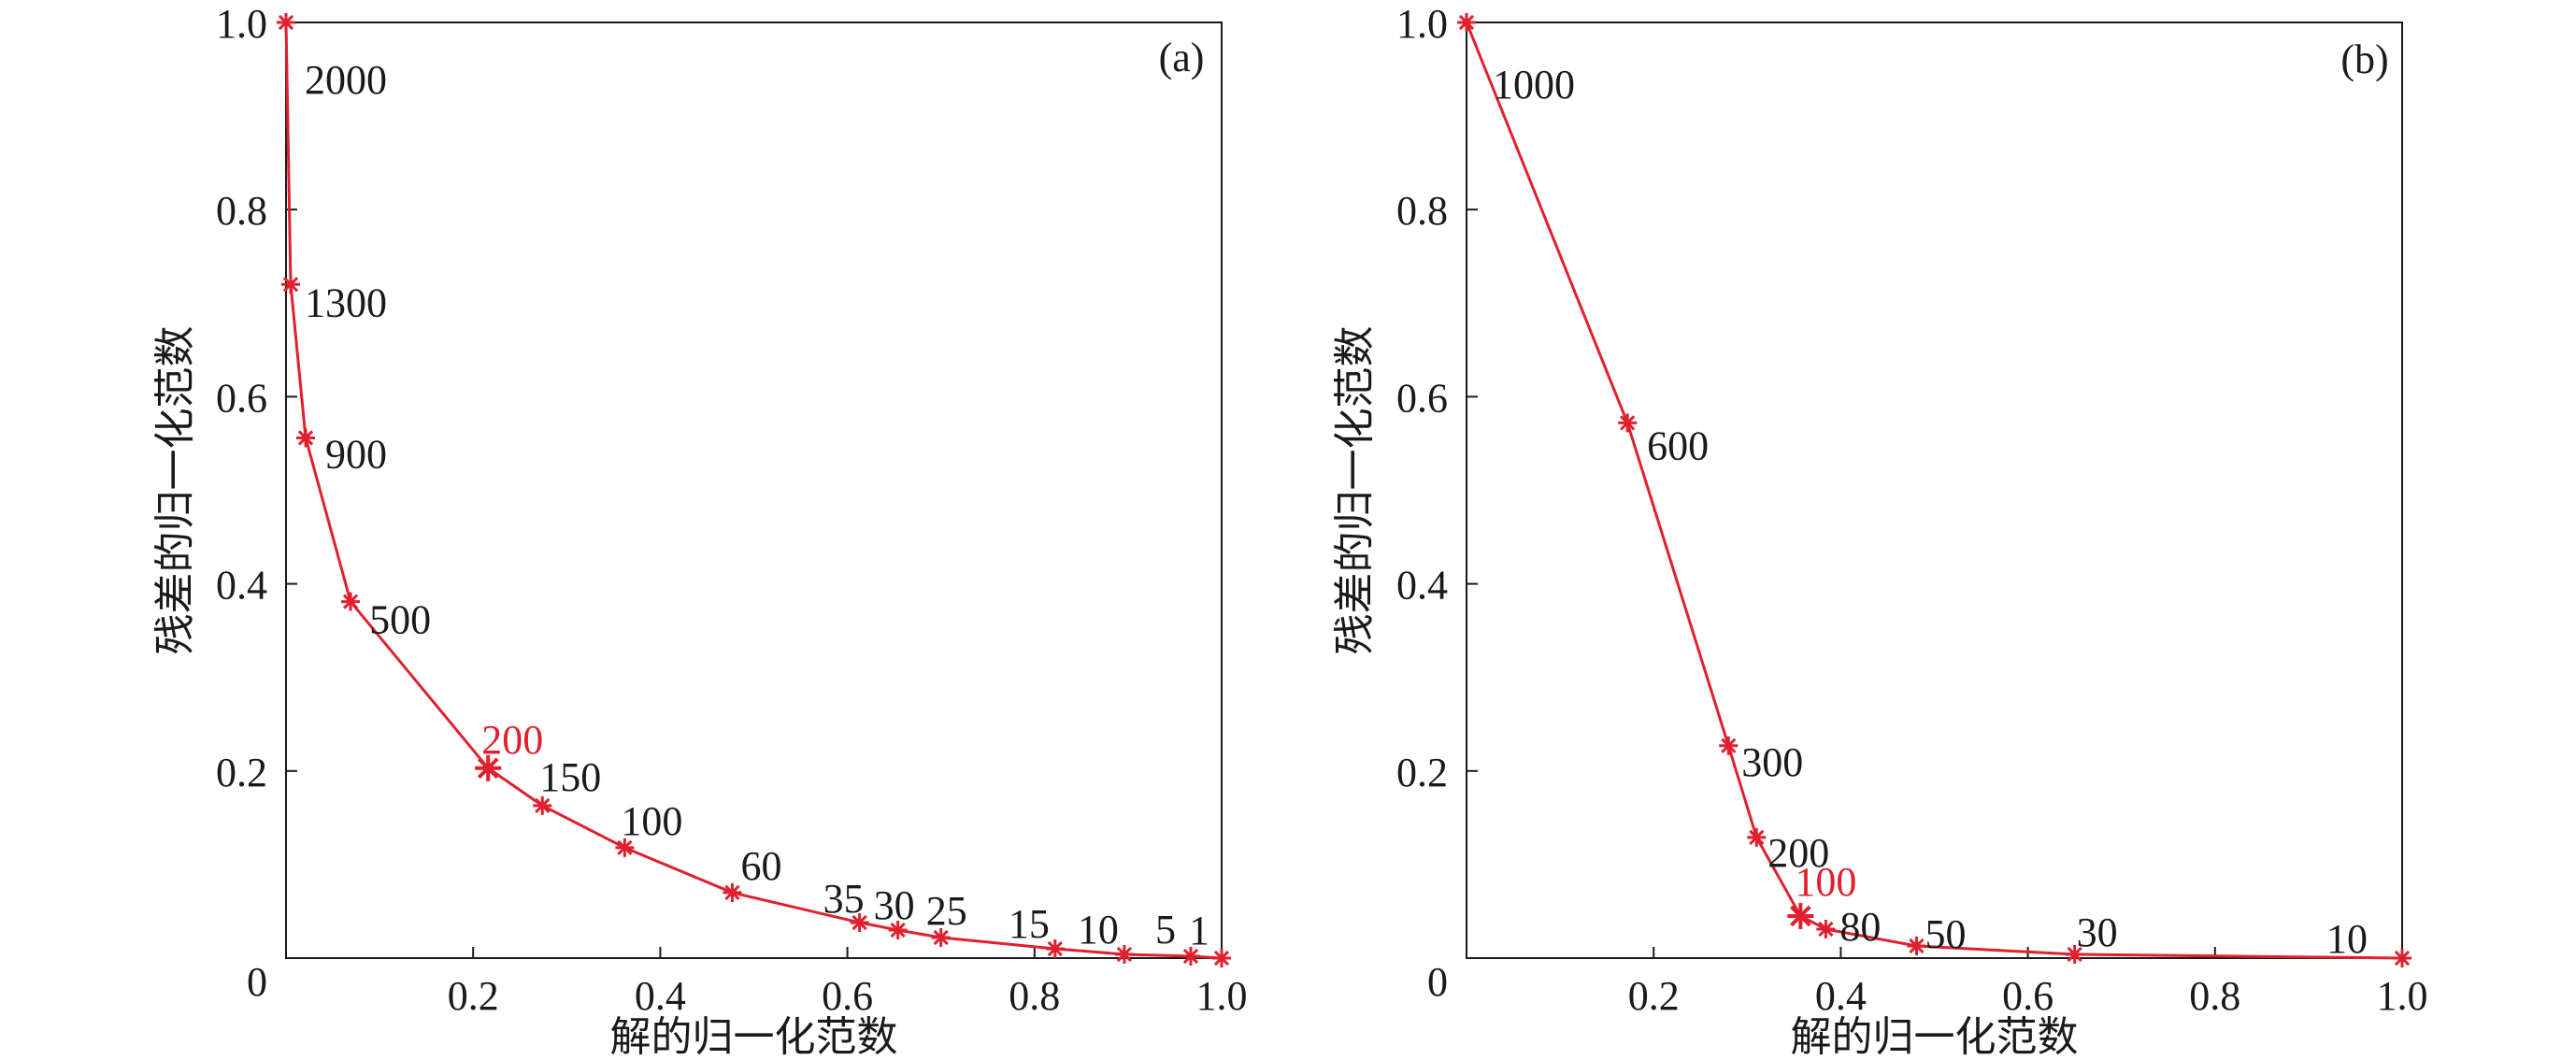 Image resolution: width=2576 pixels, height=1060 pixels. I want to click on data-label: 2000, so click(346, 80).